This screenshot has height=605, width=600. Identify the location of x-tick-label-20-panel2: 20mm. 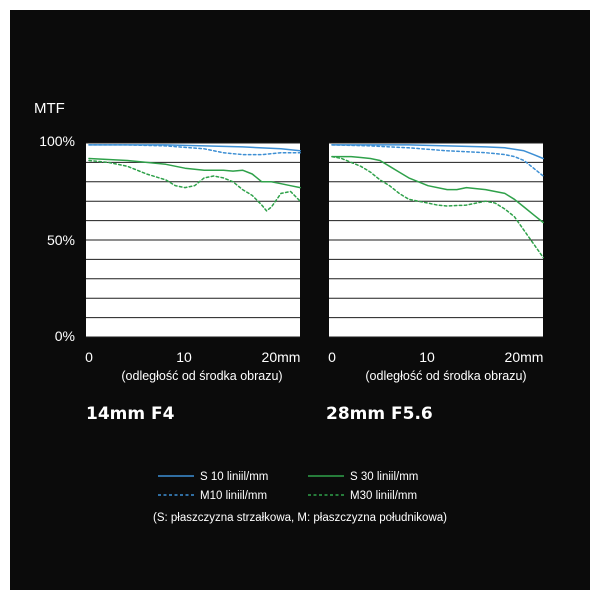
(524, 357).